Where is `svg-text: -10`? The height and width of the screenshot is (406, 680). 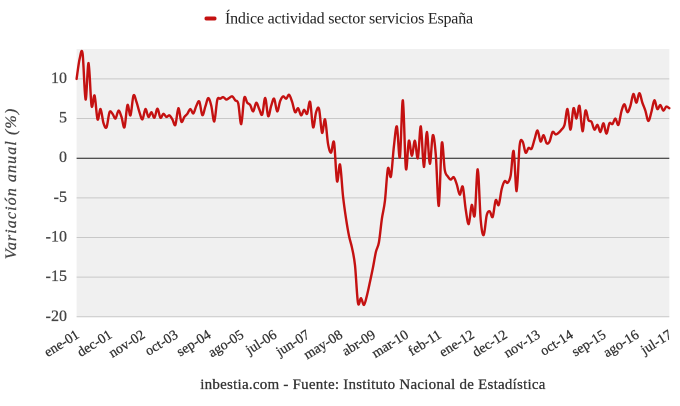
svg-text: -10 is located at coordinates (56, 237).